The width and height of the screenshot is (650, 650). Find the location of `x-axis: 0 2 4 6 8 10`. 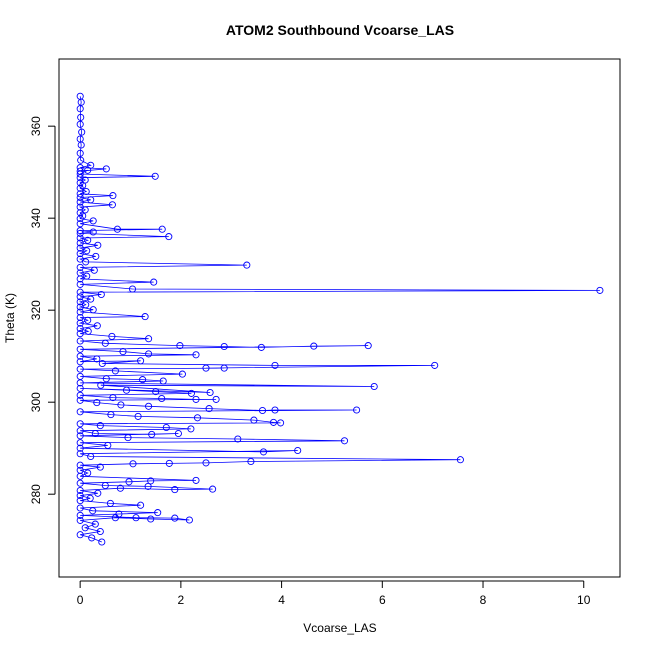

x-axis: 0 2 4 6 8 10 is located at coordinates (334, 593).